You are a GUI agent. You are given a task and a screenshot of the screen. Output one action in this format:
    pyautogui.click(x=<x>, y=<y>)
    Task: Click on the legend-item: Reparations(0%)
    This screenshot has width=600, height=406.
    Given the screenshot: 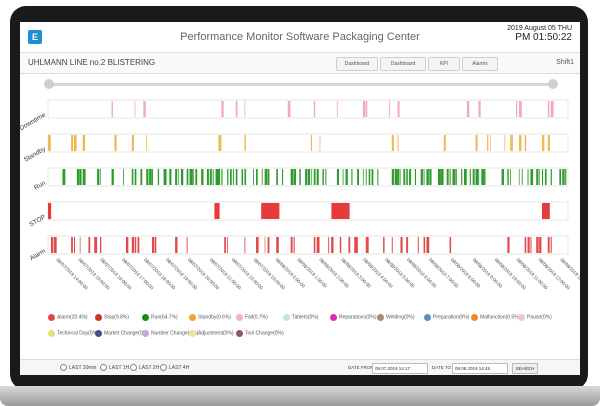 What is the action you would take?
    pyautogui.click(x=353, y=317)
    